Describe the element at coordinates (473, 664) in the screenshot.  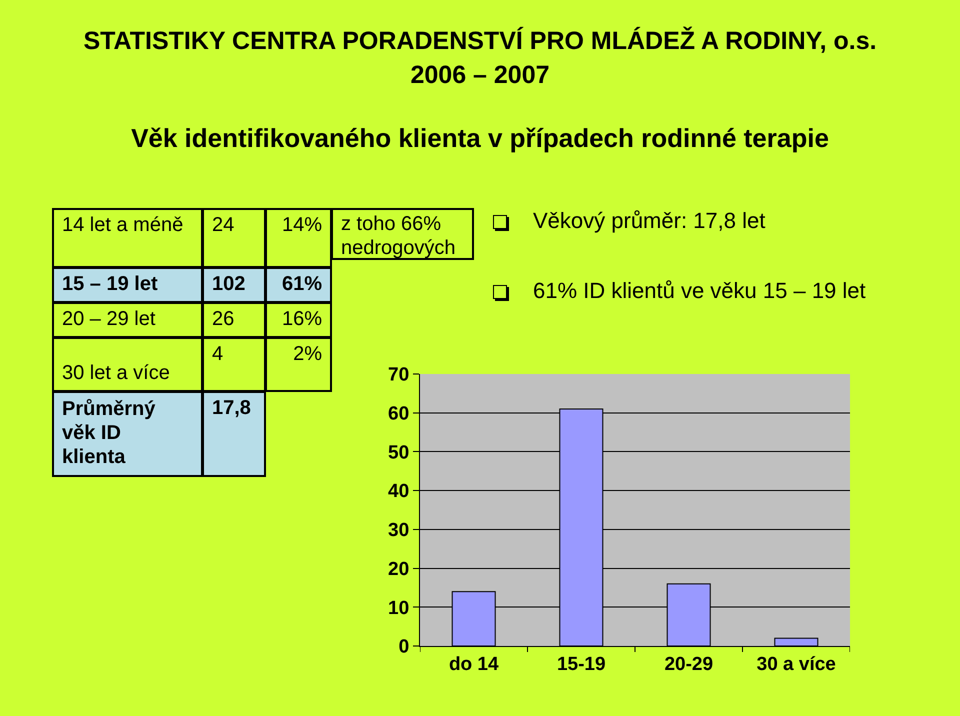
I see `x-tick-label: do 14` at that location.